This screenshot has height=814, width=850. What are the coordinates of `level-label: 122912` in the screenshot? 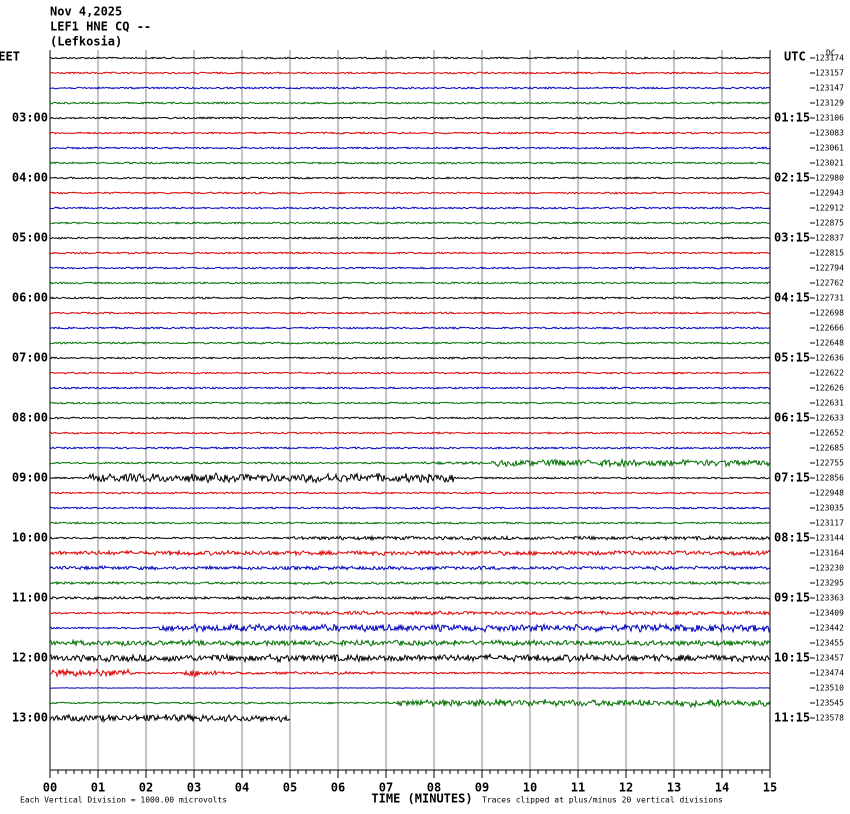 It's located at (829, 208).